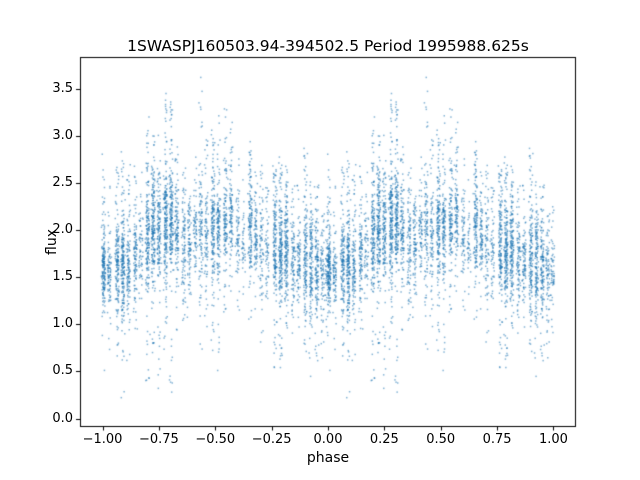 This screenshot has width=640, height=480. Describe the element at coordinates (497, 439) in the screenshot. I see `x-tick-label: 0.75` at that location.